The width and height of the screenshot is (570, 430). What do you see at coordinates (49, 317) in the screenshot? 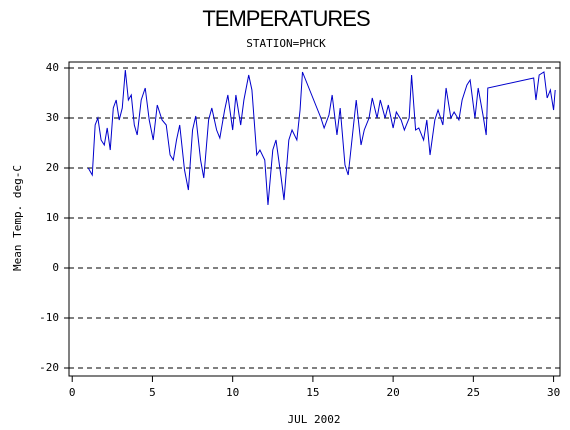
I see `y-tick-label: -10` at bounding box center [49, 317].